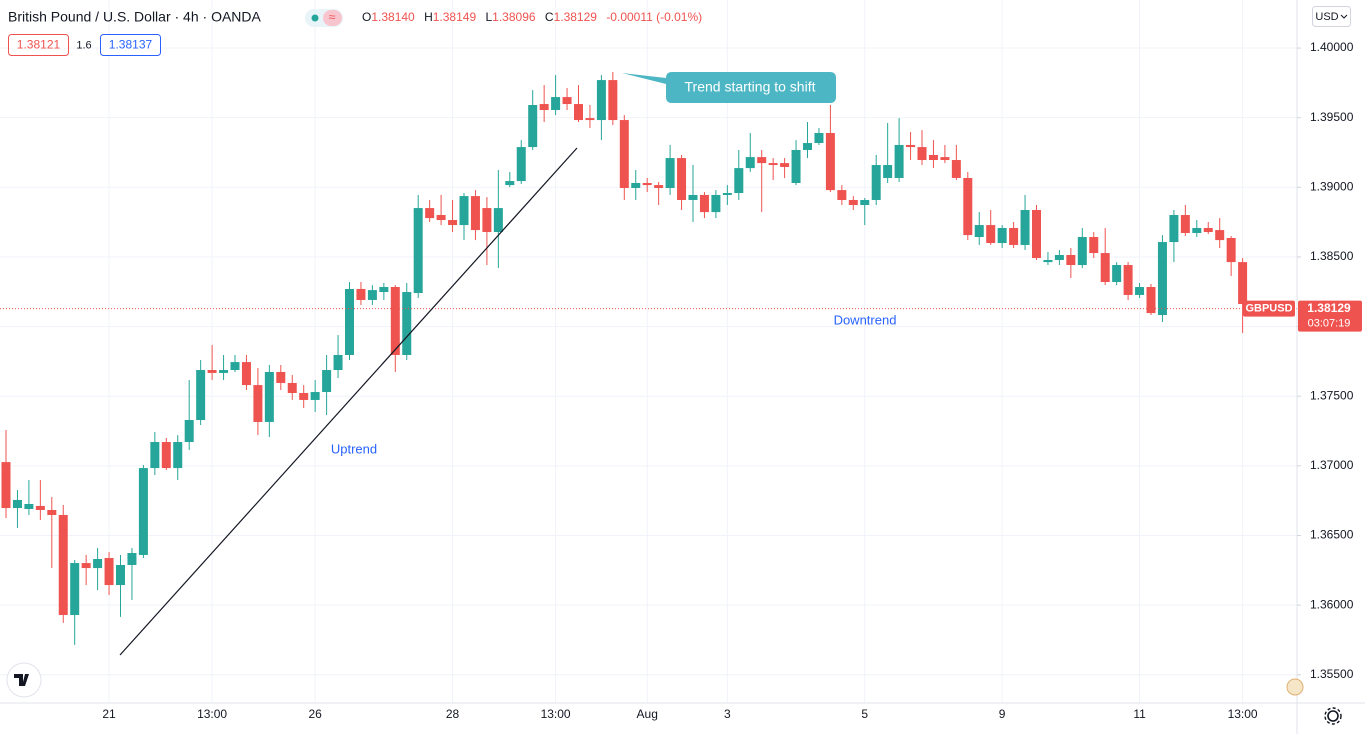 This screenshot has height=734, width=1365. What do you see at coordinates (1332, 674) in the screenshot?
I see `y-tick-label: 1.35500` at bounding box center [1332, 674].